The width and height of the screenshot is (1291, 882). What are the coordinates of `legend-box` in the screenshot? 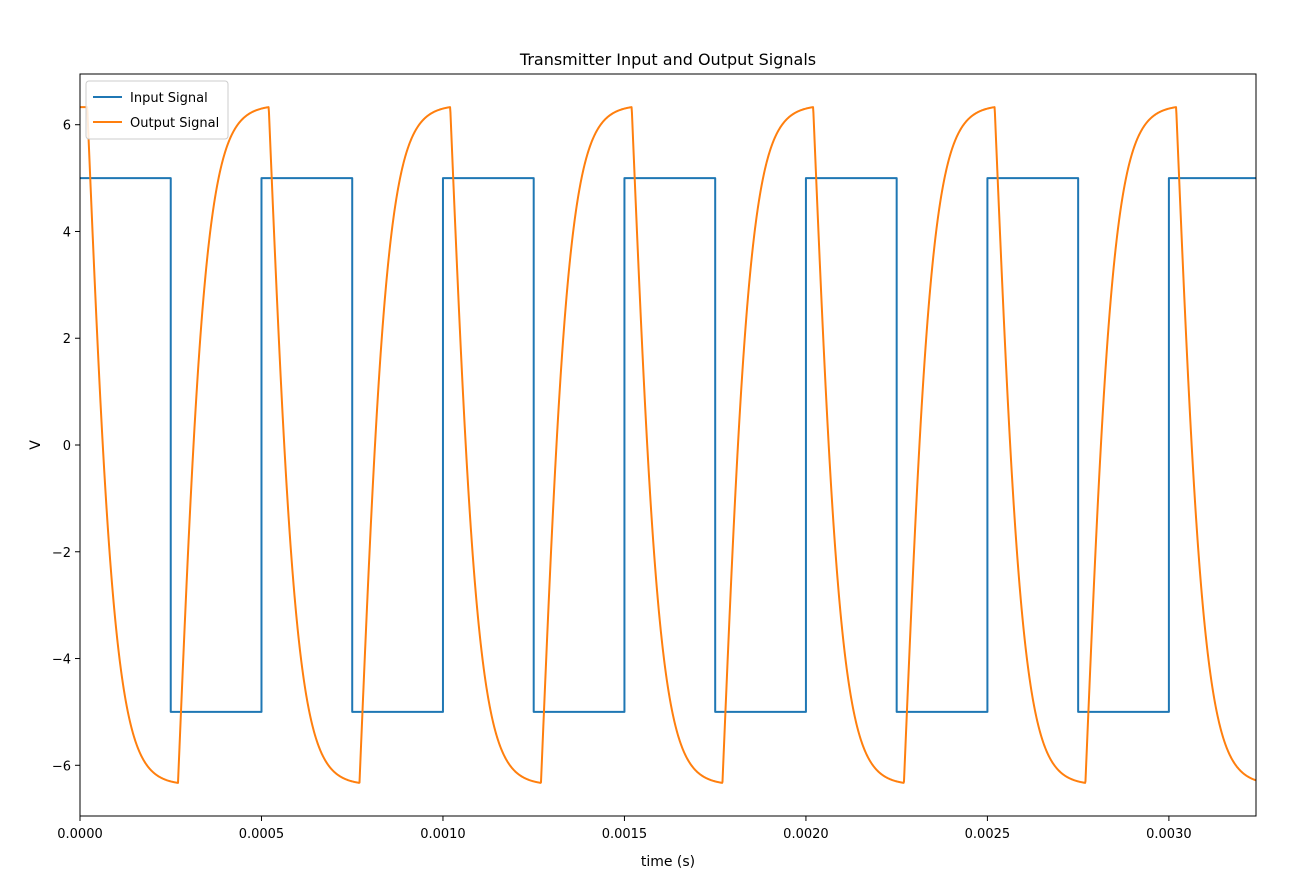 It's located at (157, 110).